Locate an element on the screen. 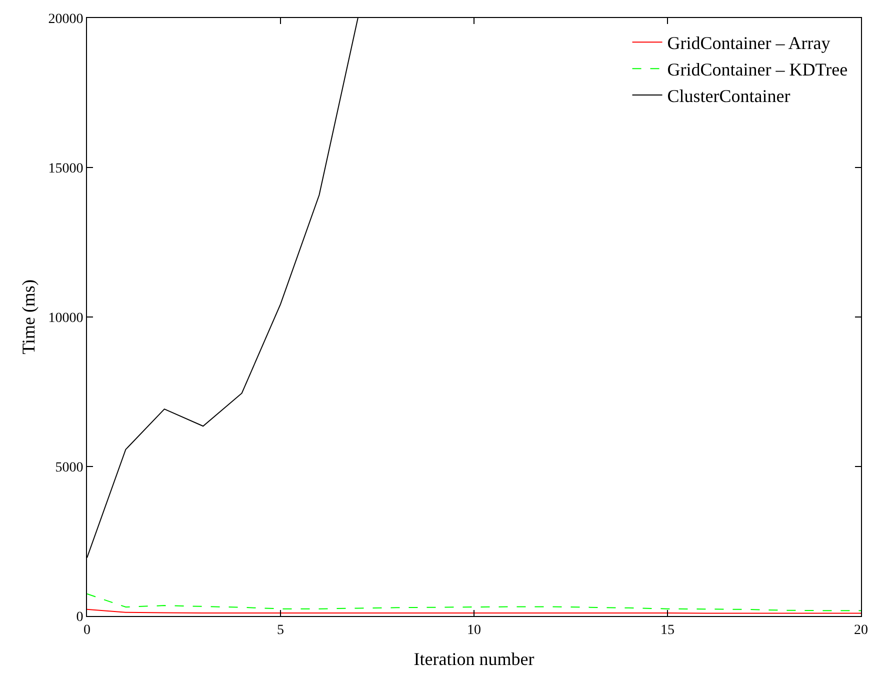 The image size is (880, 677). y-tick-label: 5000 is located at coordinates (69, 468).